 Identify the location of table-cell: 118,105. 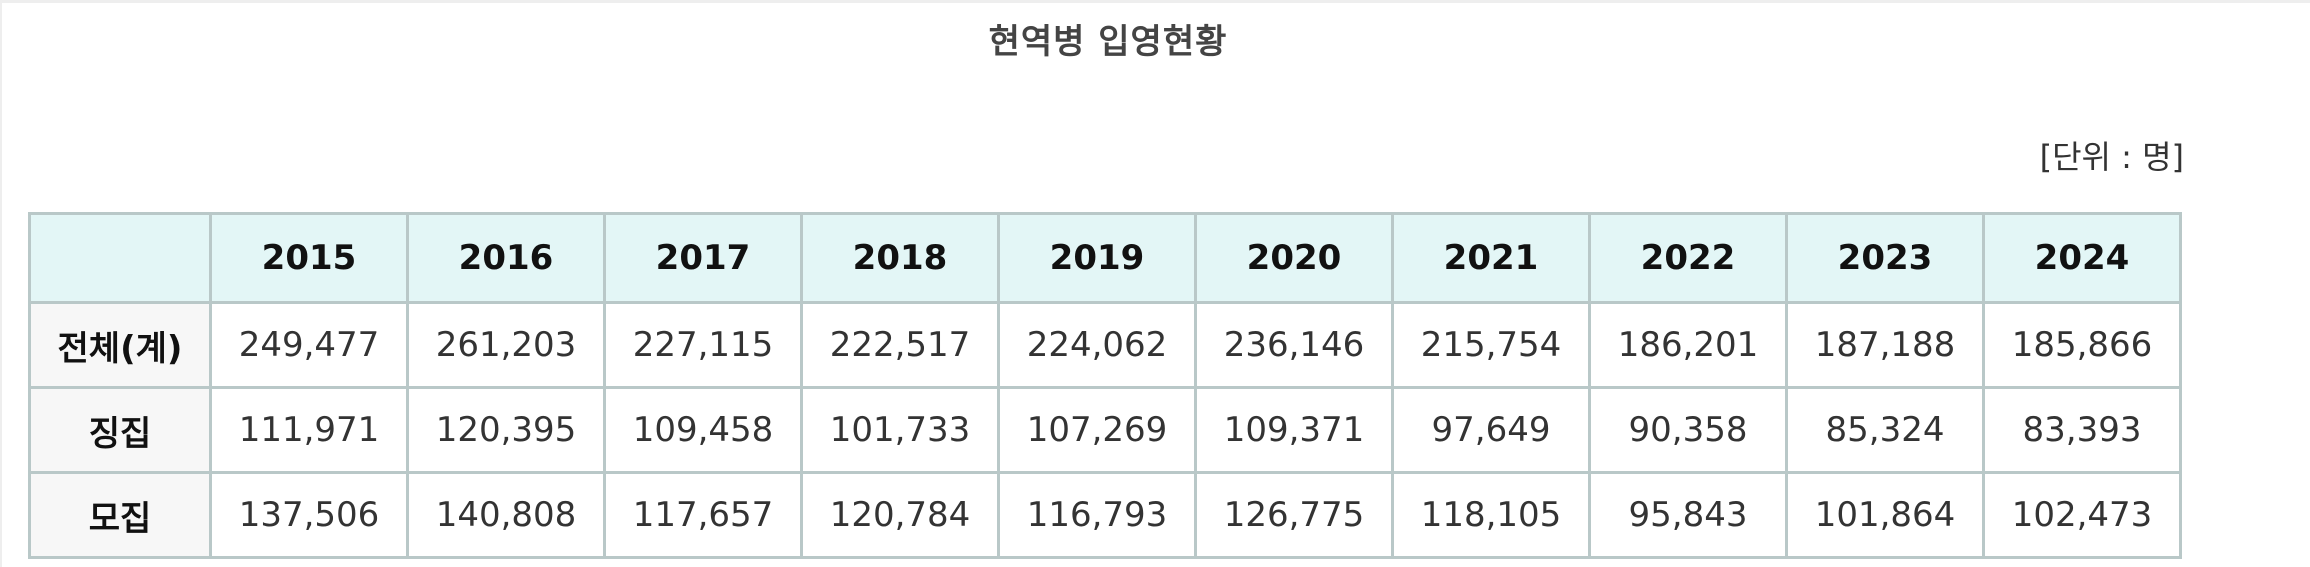
(1491, 515).